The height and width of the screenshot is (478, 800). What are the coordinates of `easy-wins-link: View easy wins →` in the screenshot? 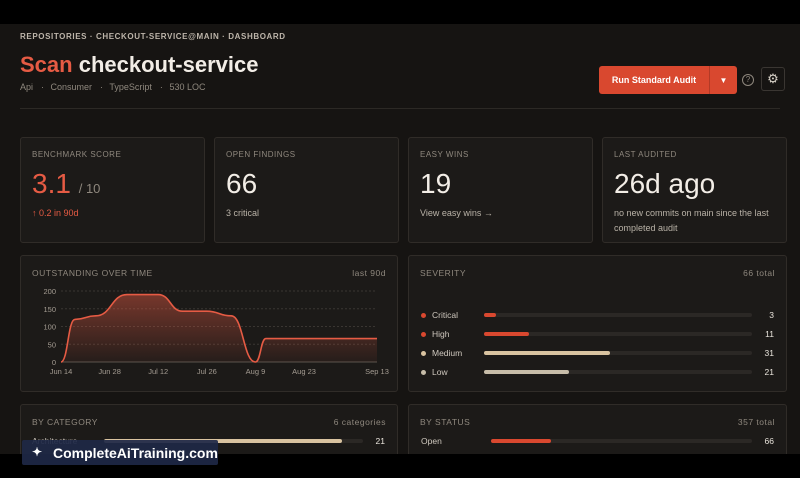 It's located at (456, 213).